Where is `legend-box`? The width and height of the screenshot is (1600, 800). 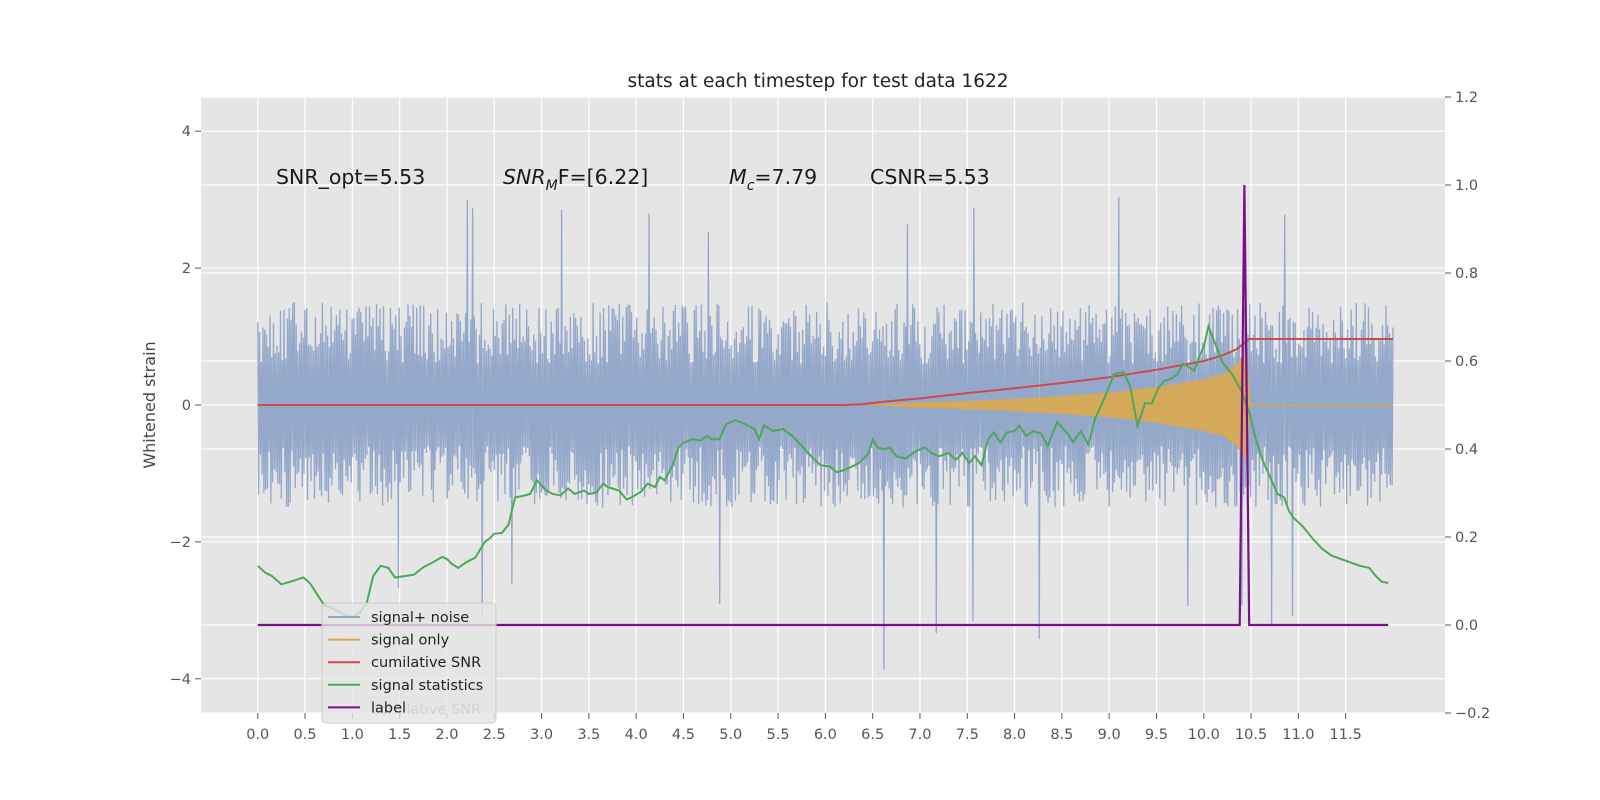 legend-box is located at coordinates (409, 663).